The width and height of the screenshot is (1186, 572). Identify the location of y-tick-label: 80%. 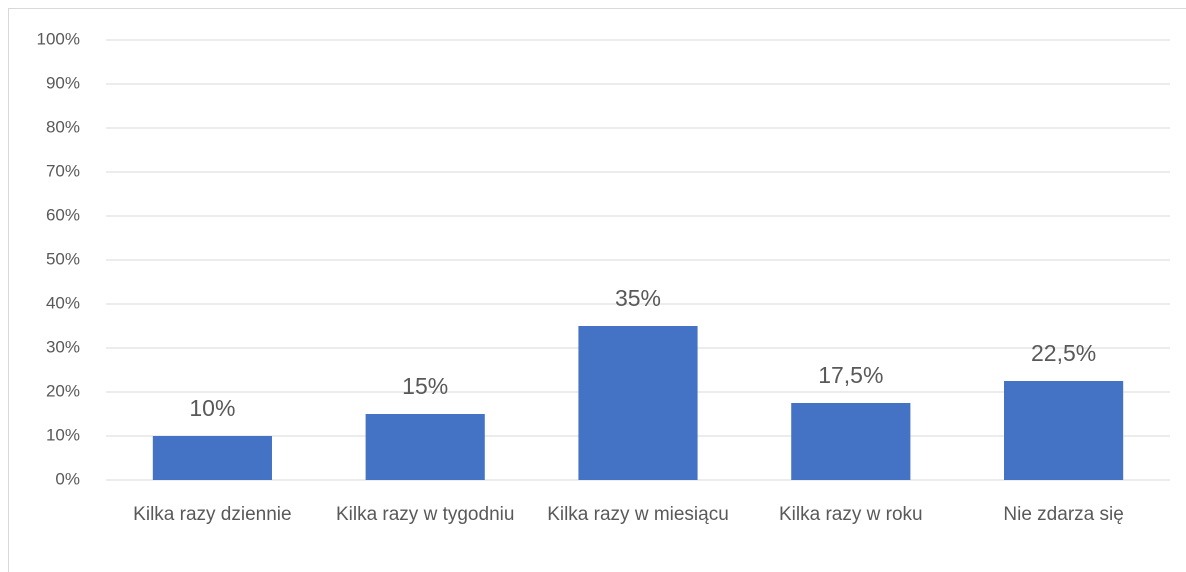
(63, 126).